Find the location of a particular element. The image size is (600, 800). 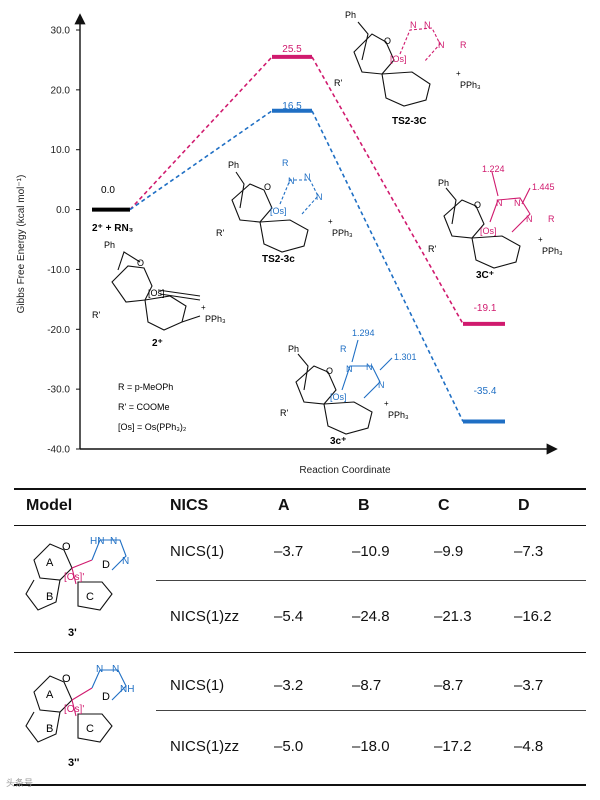

ts-pink-r: R is located at coordinates (463, 45).